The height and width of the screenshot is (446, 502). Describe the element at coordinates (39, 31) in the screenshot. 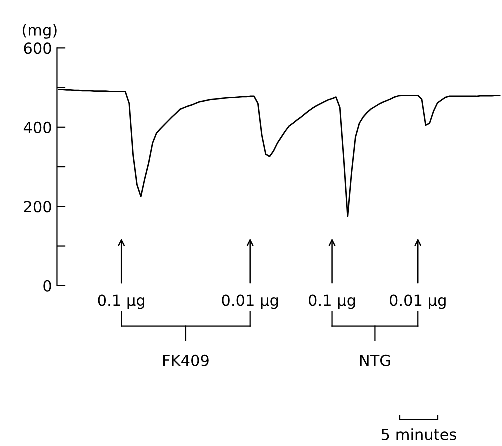

I see `y-axis-title: (mg)` at that location.